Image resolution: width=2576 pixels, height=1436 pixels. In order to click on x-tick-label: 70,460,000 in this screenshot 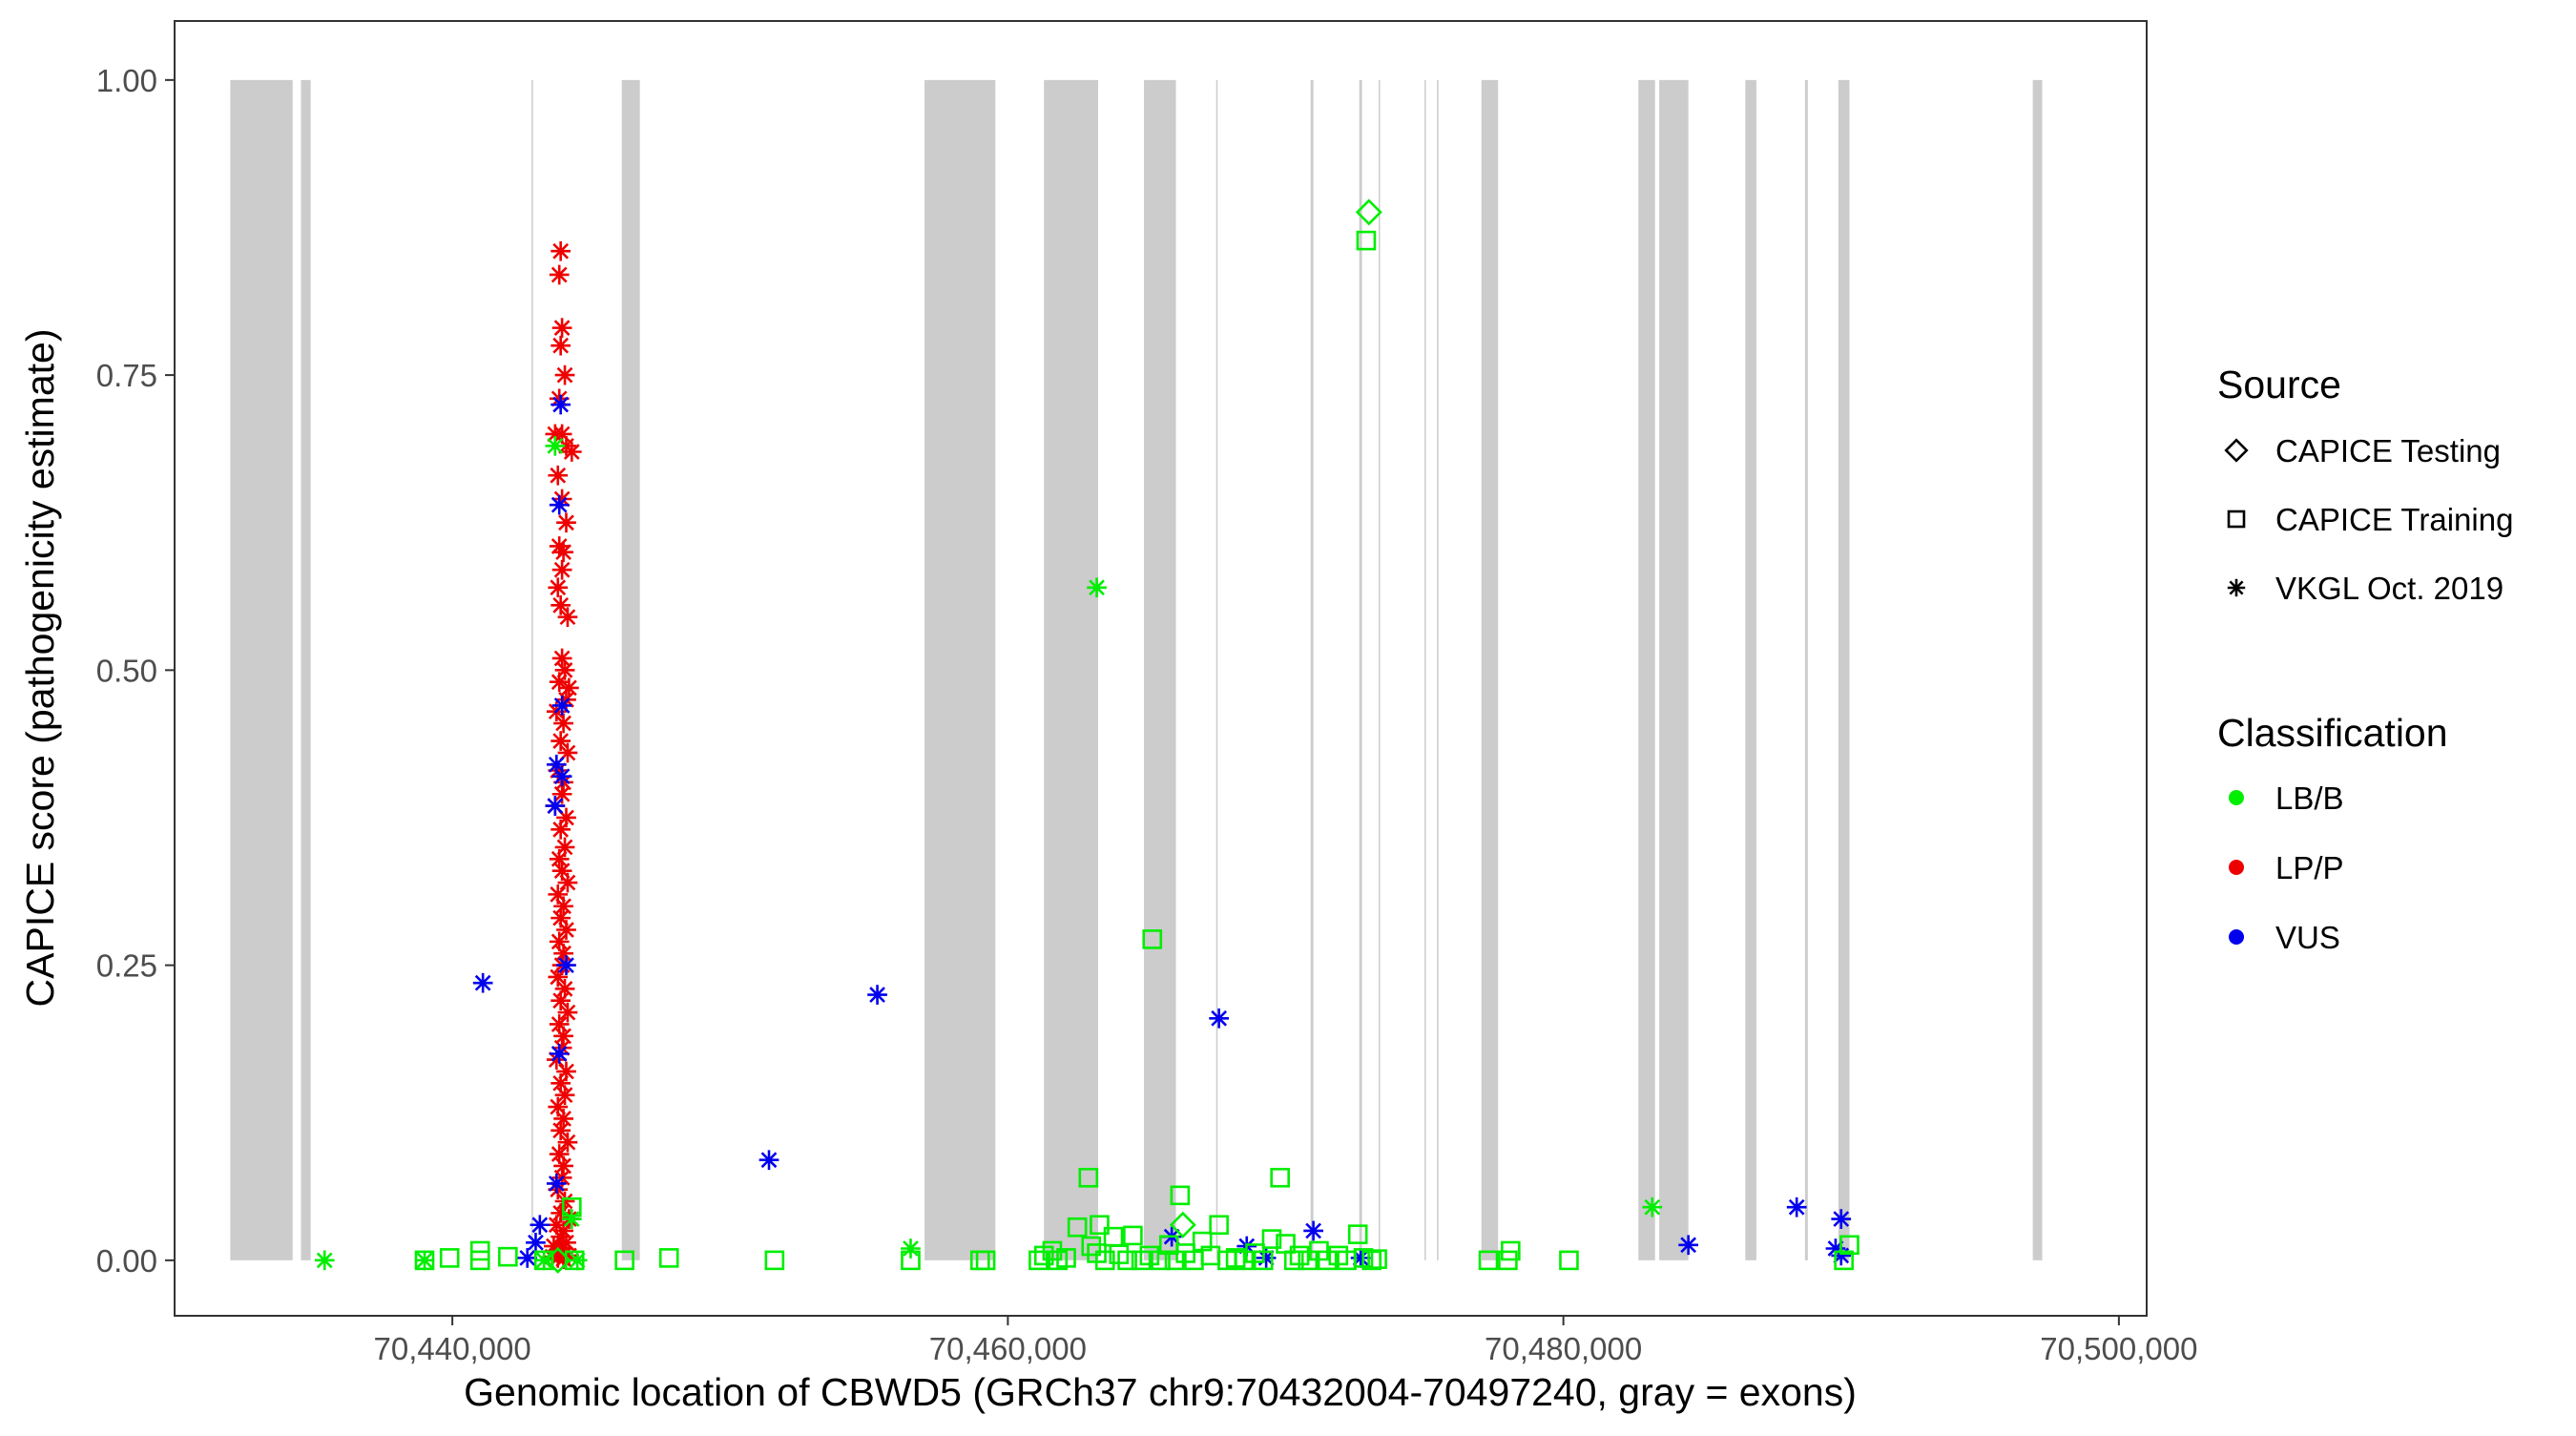, I will do `click(1008, 1348)`.